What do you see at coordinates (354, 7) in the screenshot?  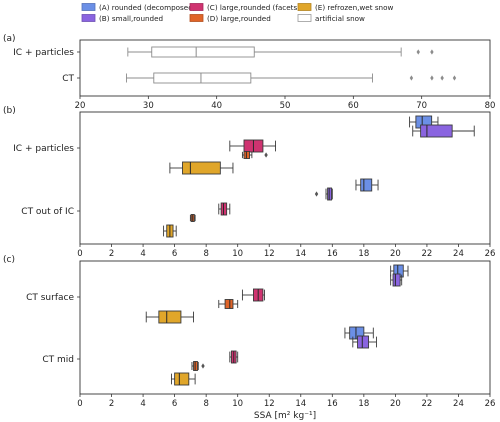 I see `legend-label: (E) refrozen,wet snow` at bounding box center [354, 7].